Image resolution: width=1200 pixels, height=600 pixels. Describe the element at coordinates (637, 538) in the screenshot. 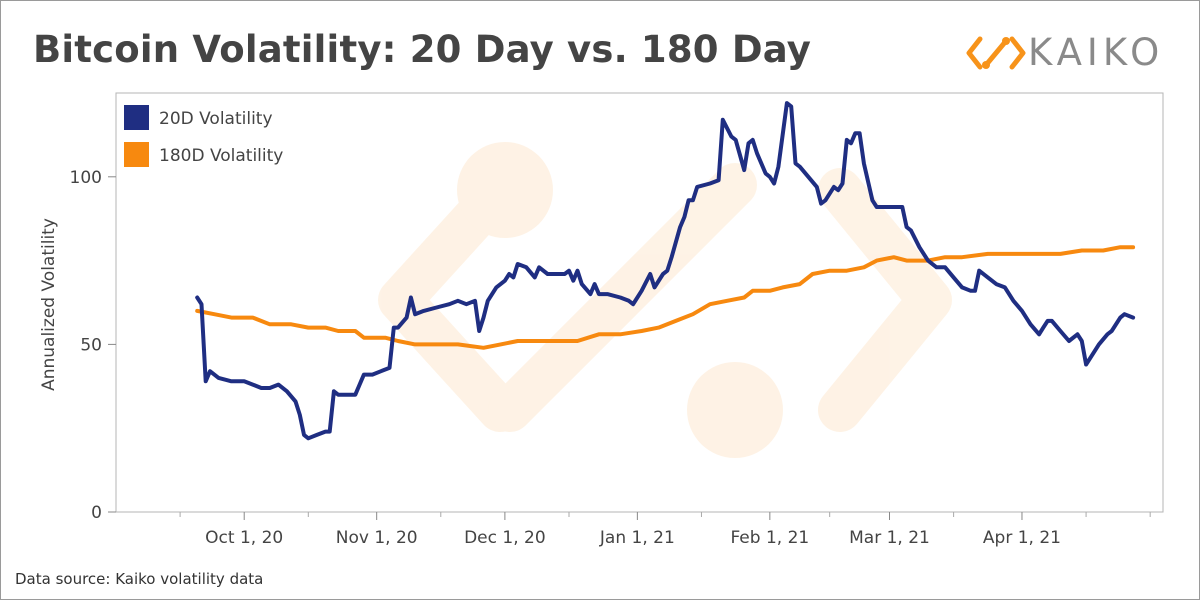

I see `x-tick-label: Jan 1, 21` at that location.